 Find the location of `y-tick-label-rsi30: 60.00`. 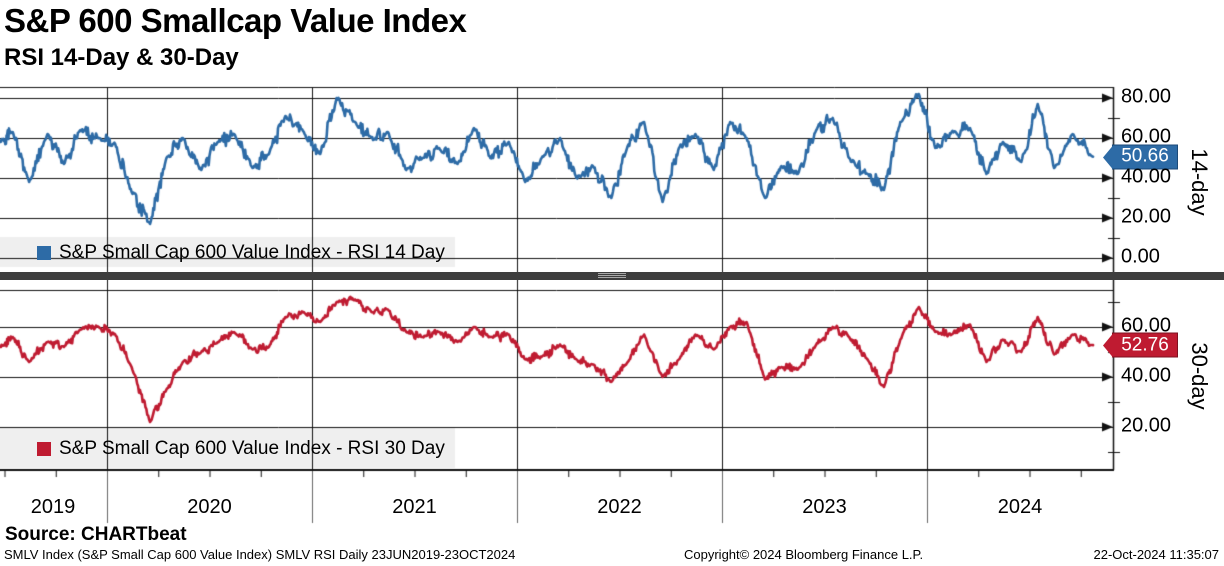

y-tick-label-rsi30: 60.00 is located at coordinates (1146, 325).